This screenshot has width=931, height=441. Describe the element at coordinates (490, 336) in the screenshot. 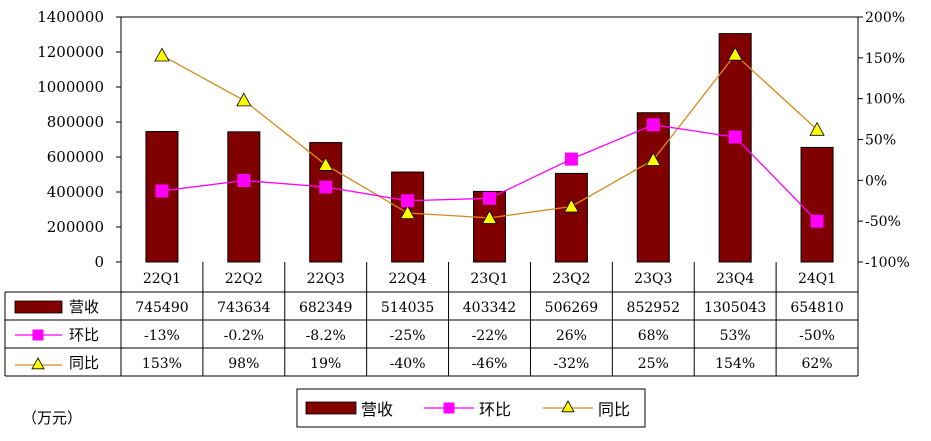

I see `cell-huanbi: -22%` at that location.